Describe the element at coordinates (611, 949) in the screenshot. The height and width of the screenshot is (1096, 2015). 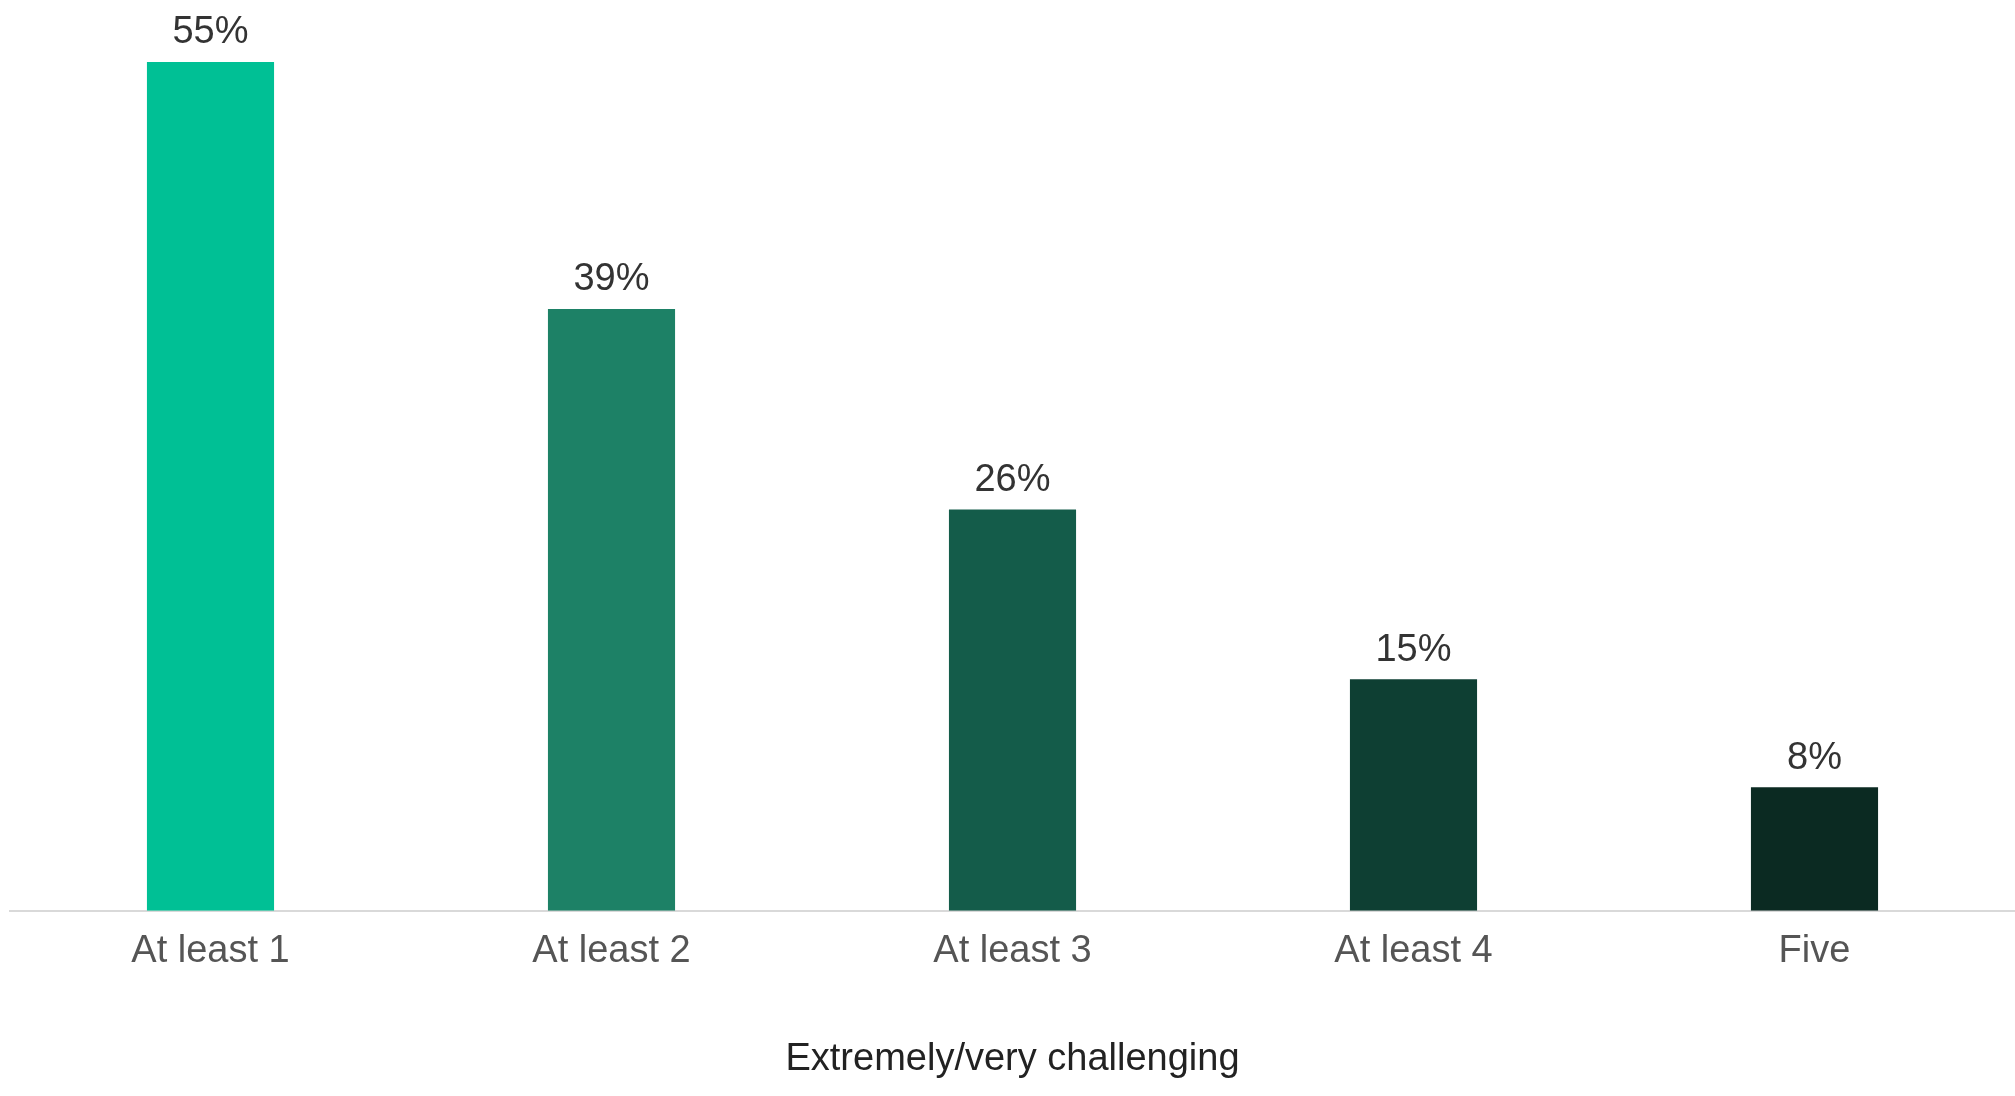
I see `x-tick-label: At least 2` at that location.